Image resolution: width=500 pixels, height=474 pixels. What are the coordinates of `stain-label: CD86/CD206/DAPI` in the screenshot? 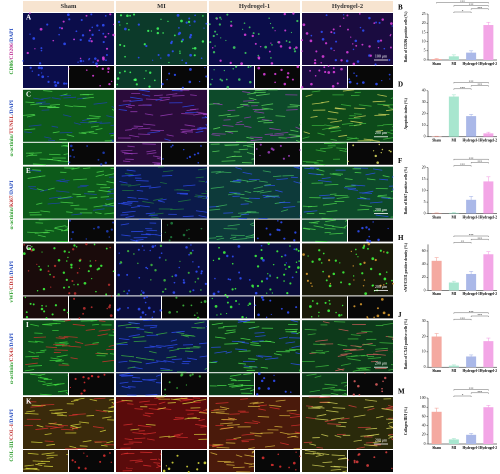 It's located at (12, 51).